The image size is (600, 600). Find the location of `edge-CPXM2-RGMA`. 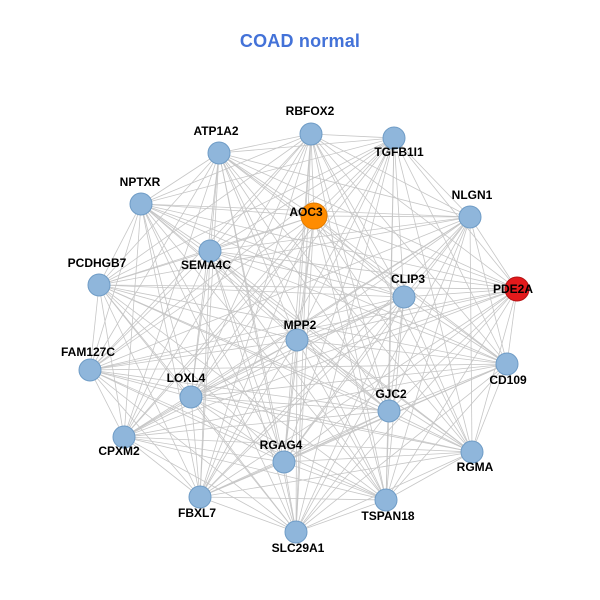

edge-CPXM2-RGMA is located at coordinates (298, 444).